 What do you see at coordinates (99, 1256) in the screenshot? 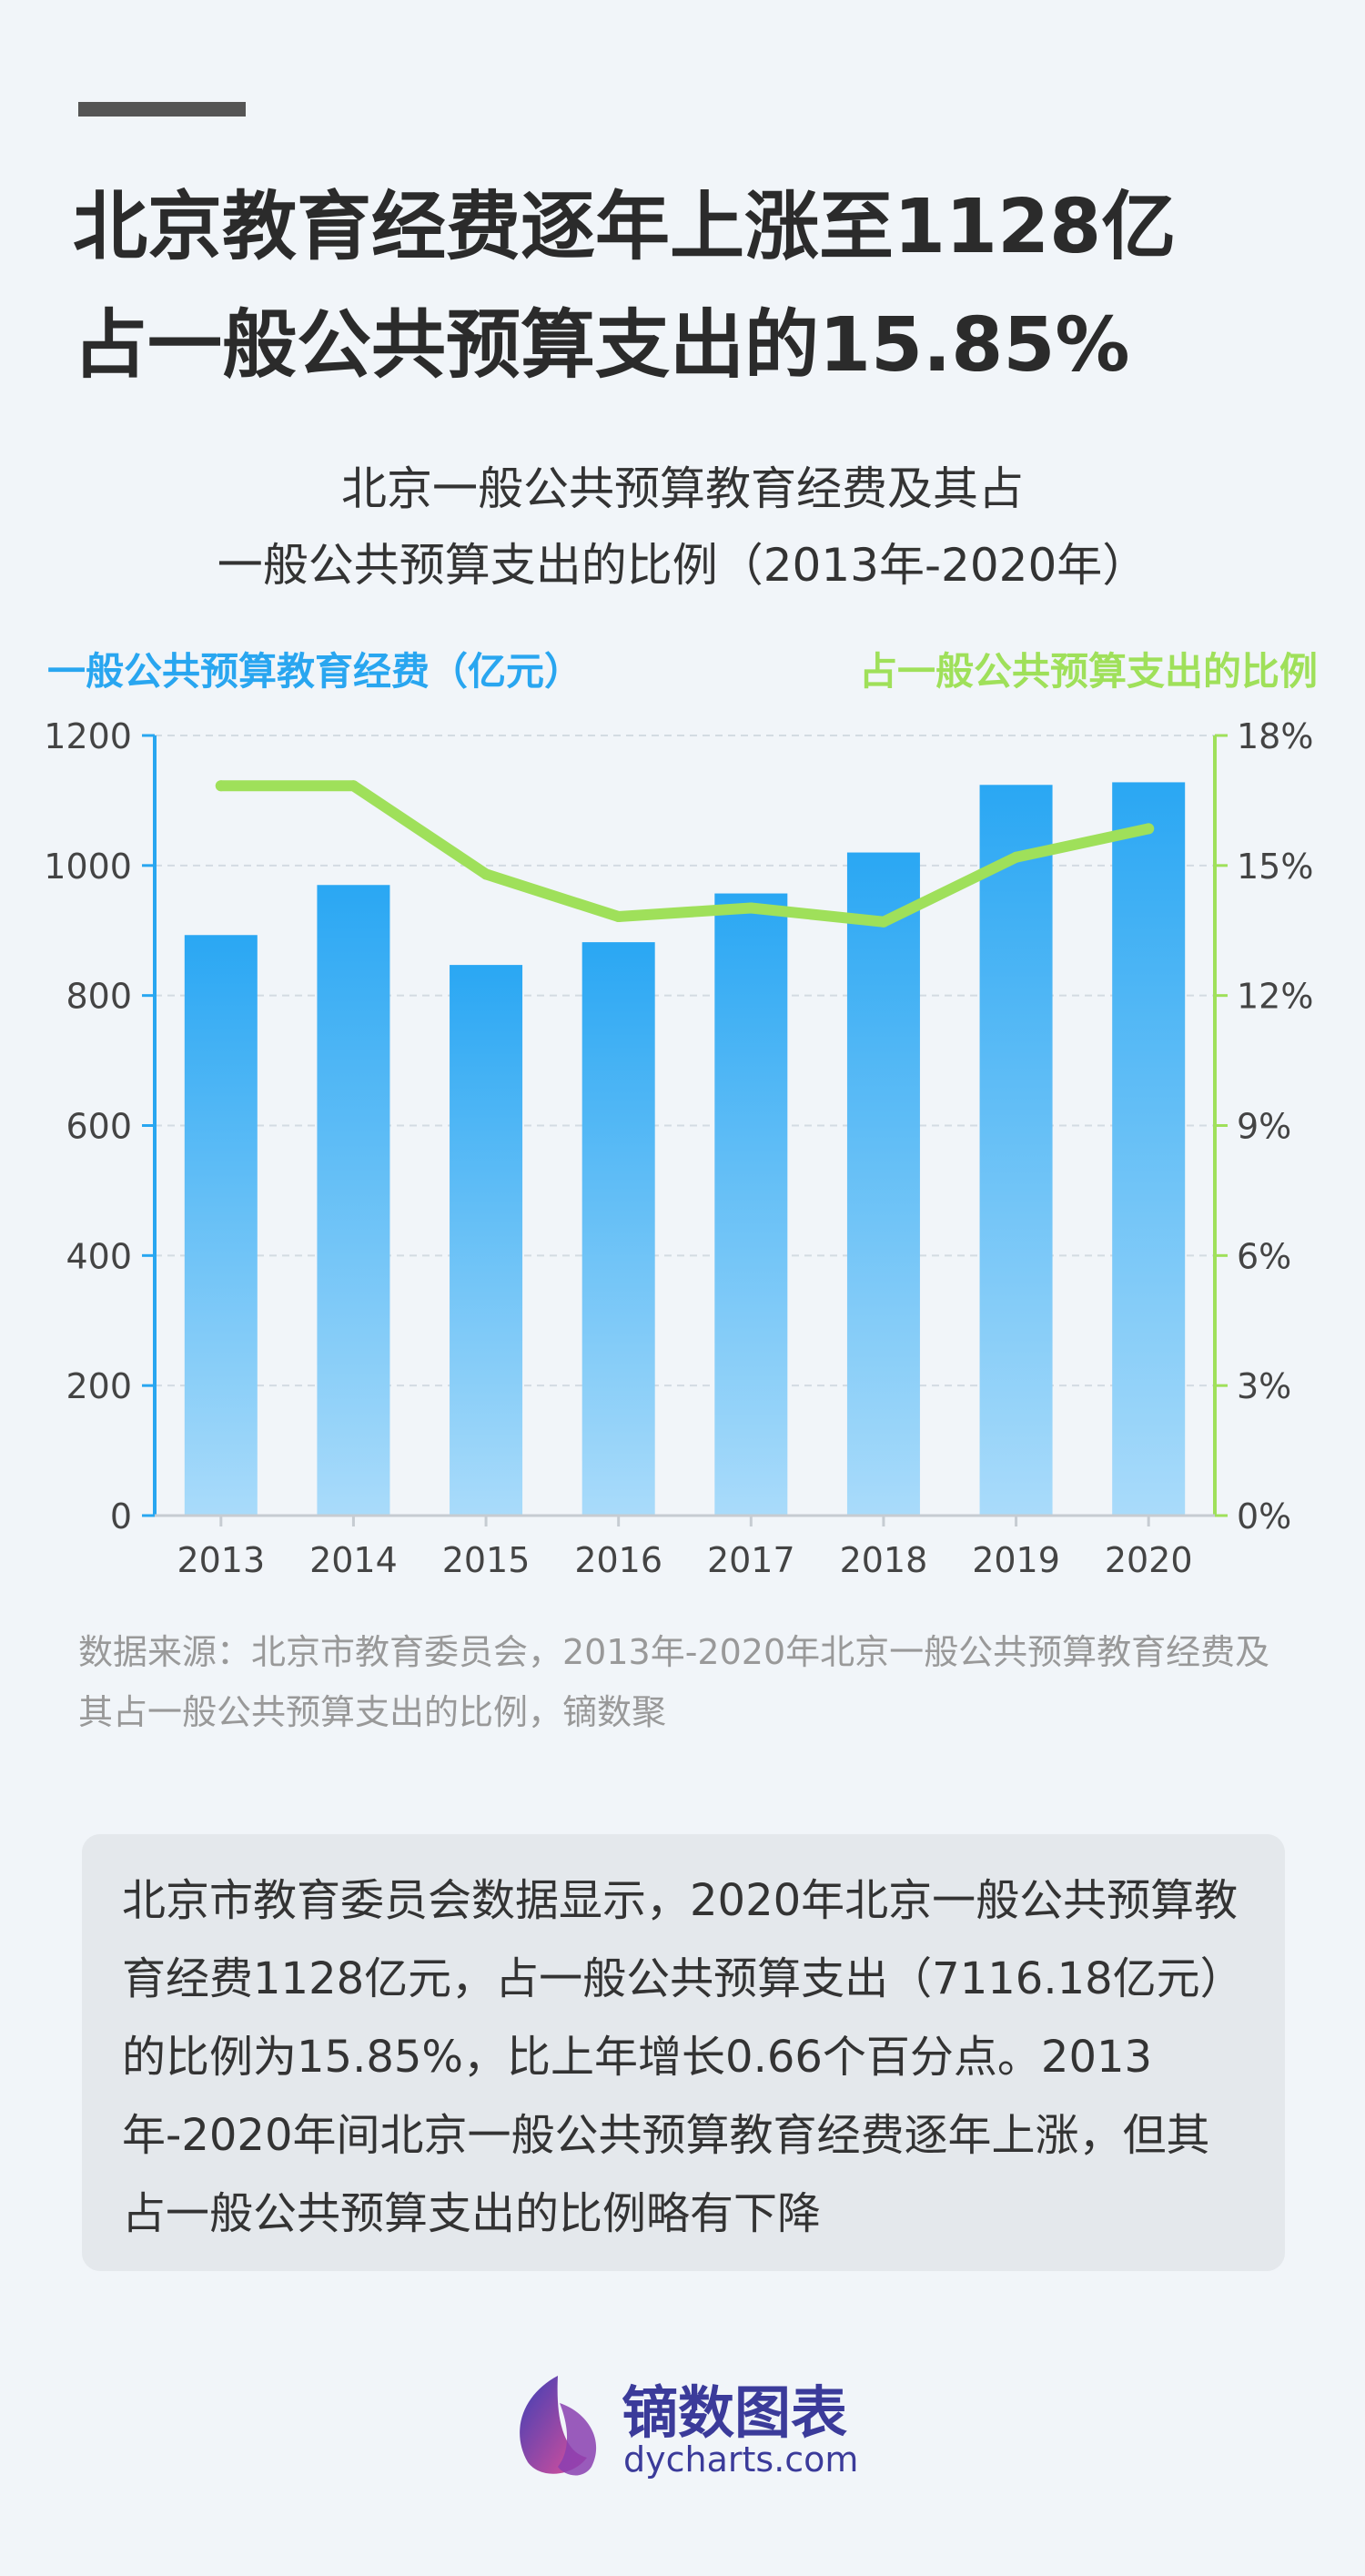
I see `left-tick-label: 400` at bounding box center [99, 1256].